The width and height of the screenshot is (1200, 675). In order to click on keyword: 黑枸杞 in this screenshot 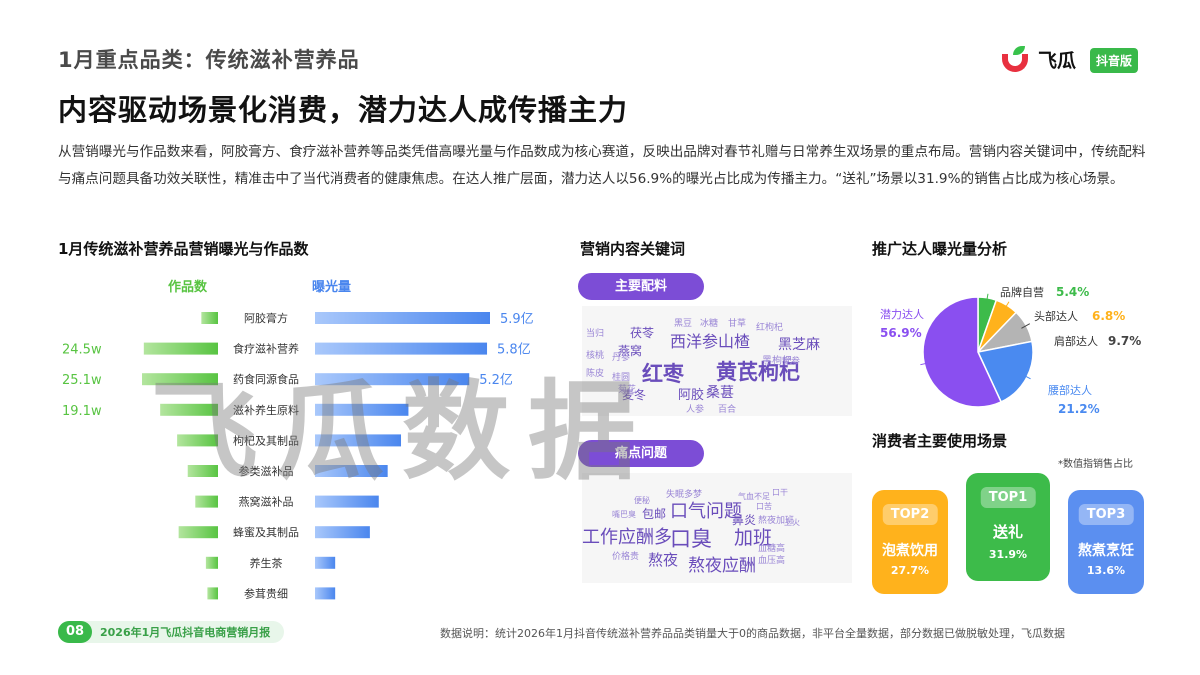, I will do `click(777, 361)`.